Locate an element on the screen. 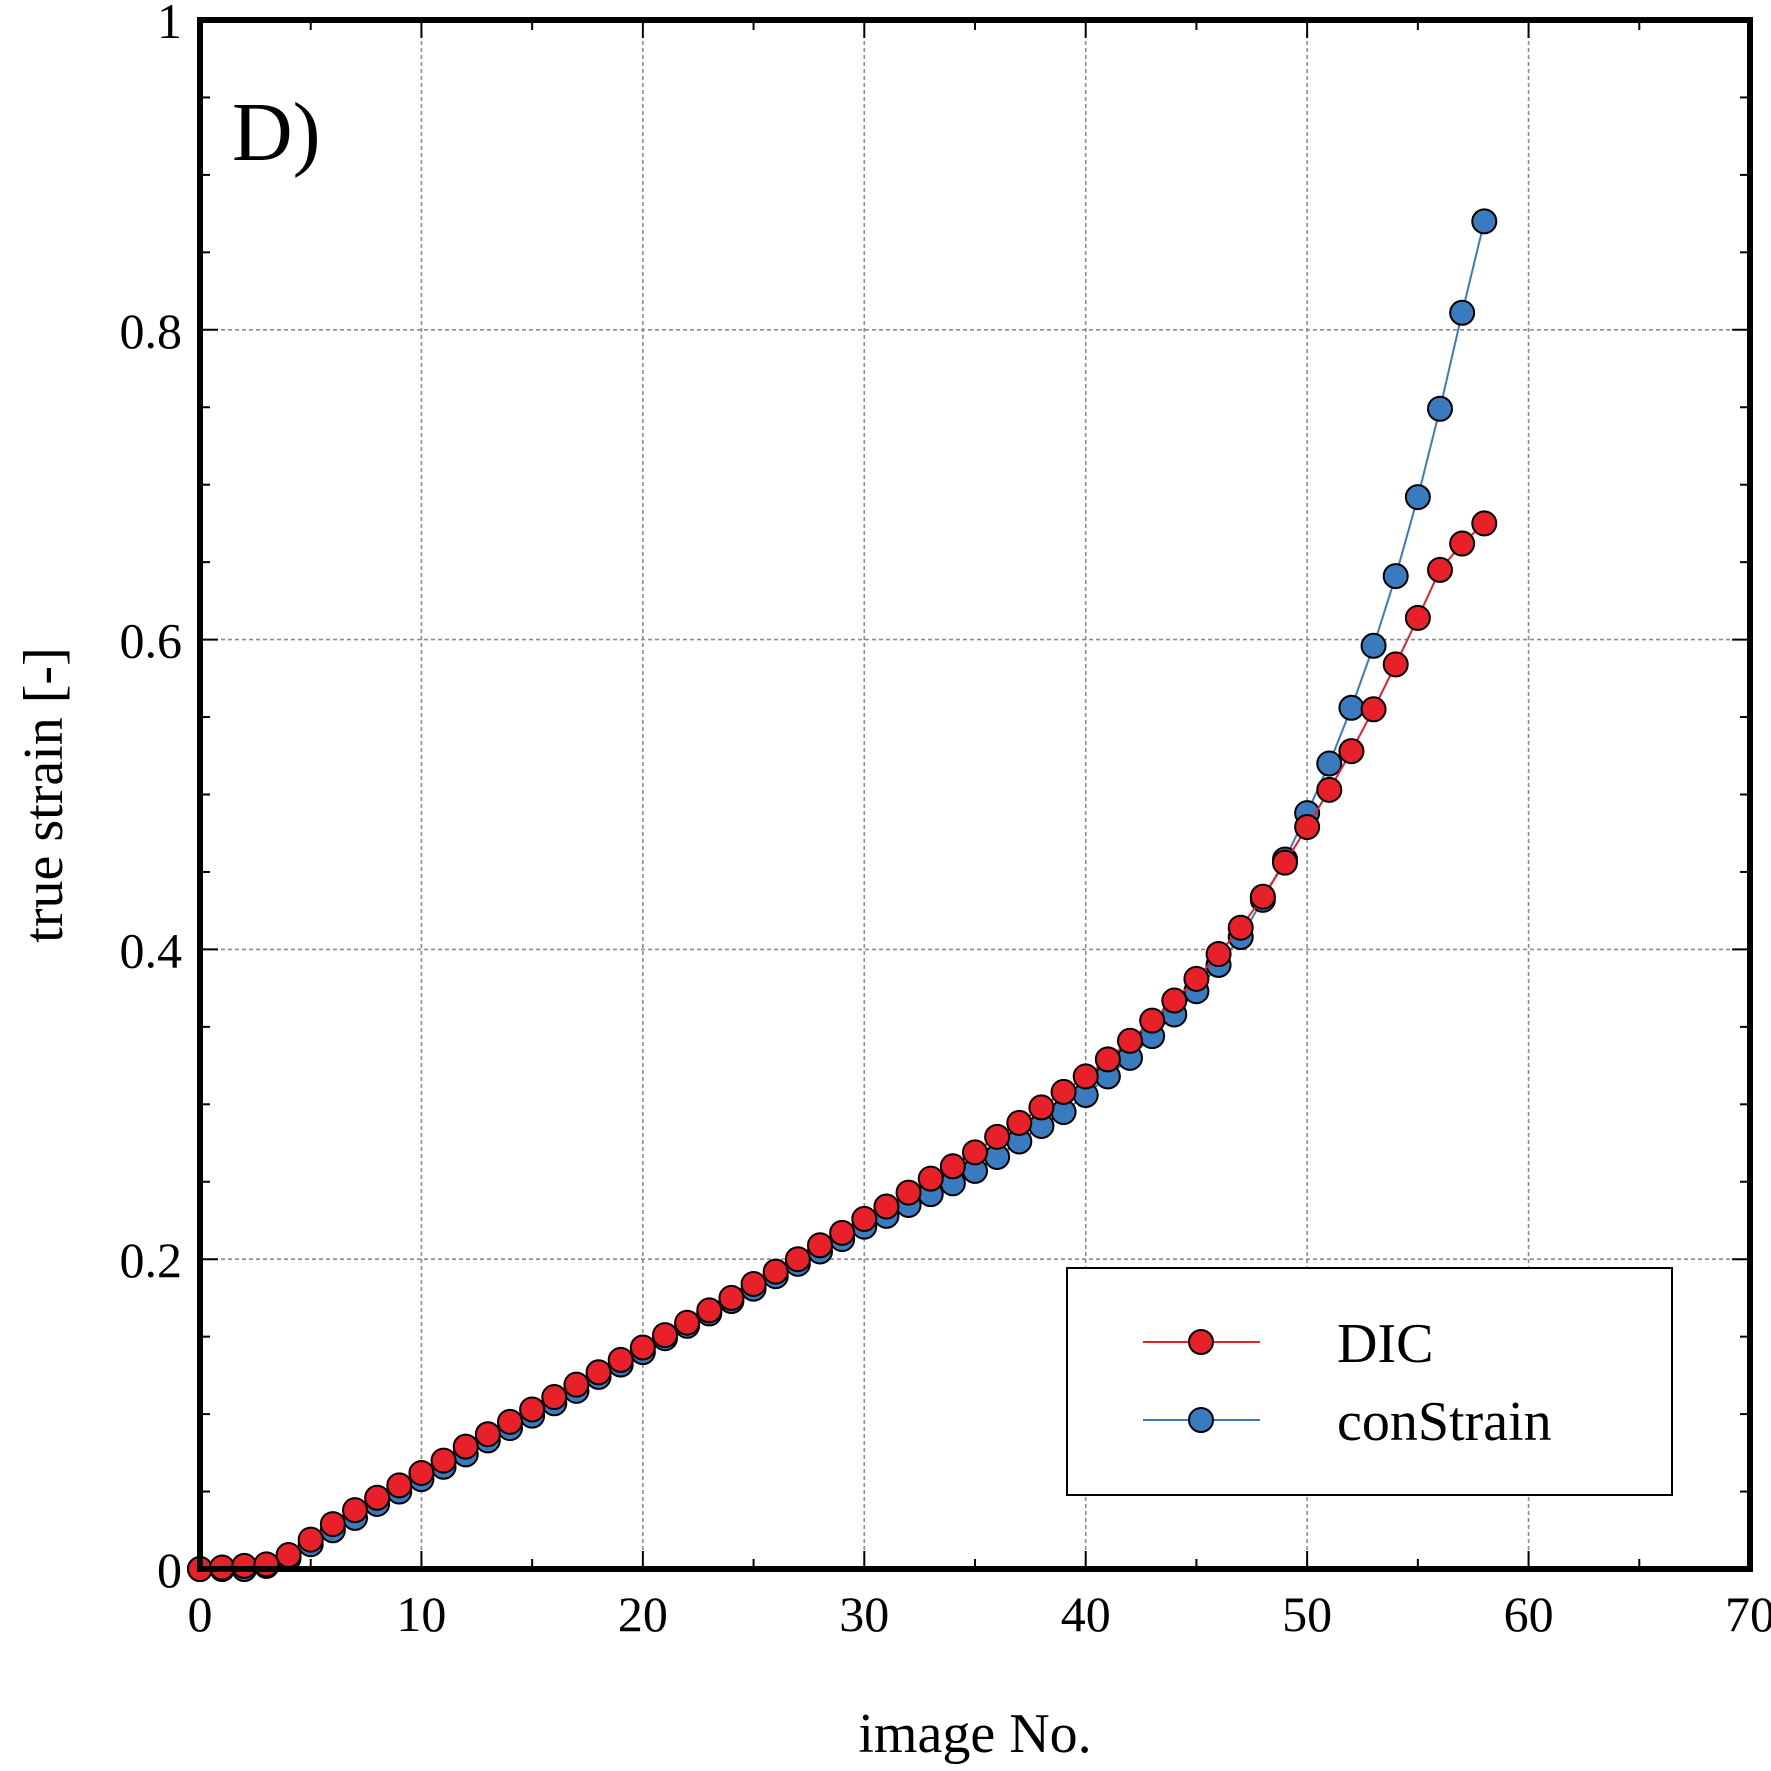  legend-label-constrain: conStrain is located at coordinates (1444, 1422).